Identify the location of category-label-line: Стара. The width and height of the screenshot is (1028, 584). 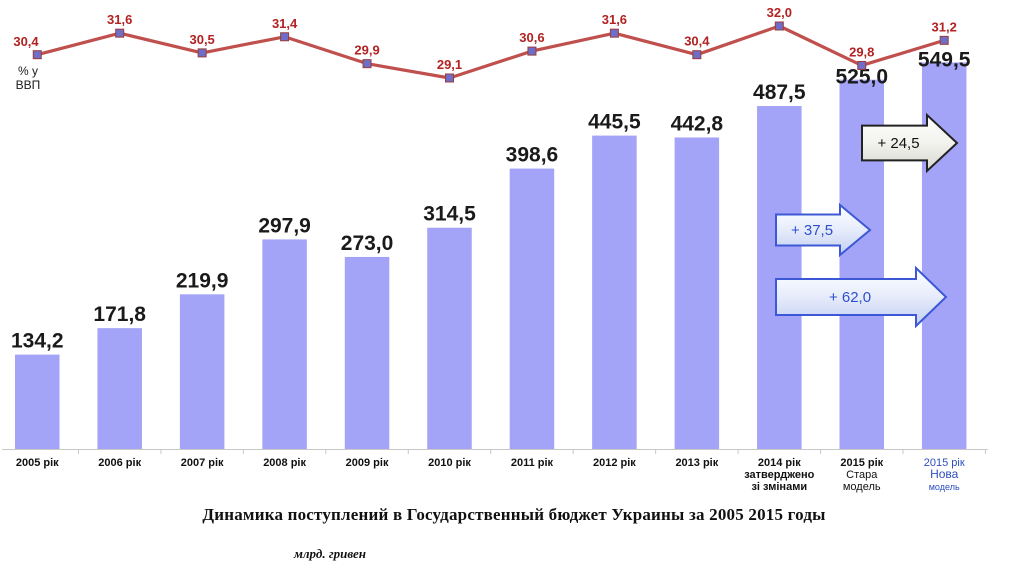
(862, 475).